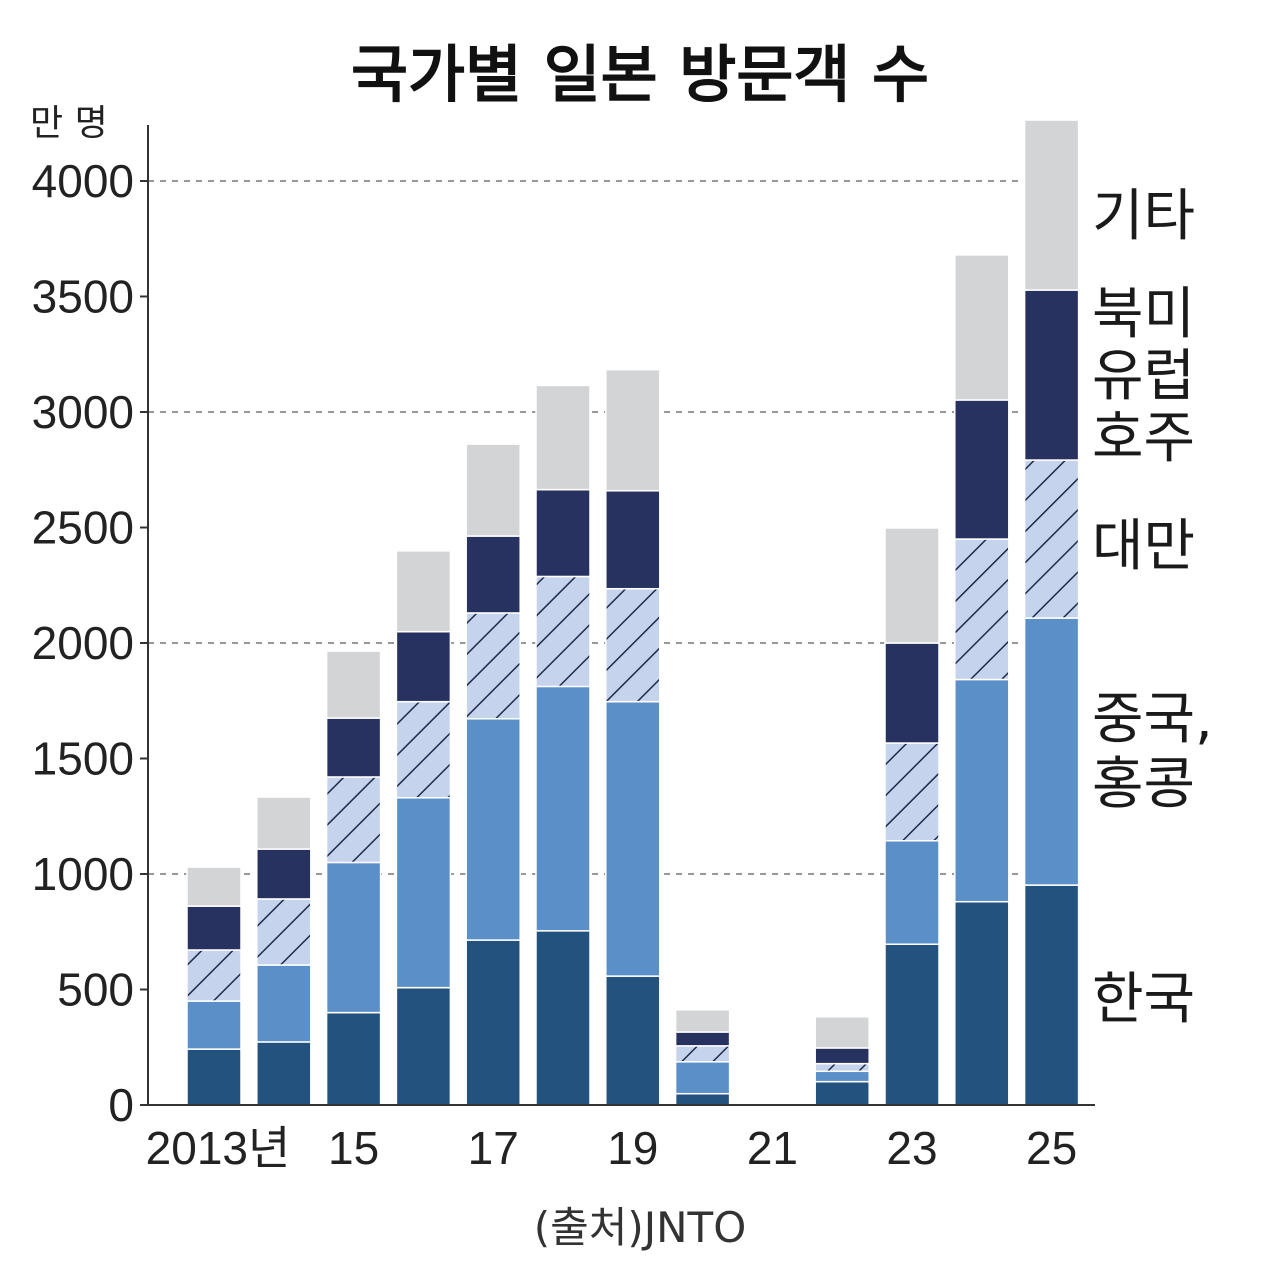  I want to click on label-west-2: 유럽, so click(1143, 376).